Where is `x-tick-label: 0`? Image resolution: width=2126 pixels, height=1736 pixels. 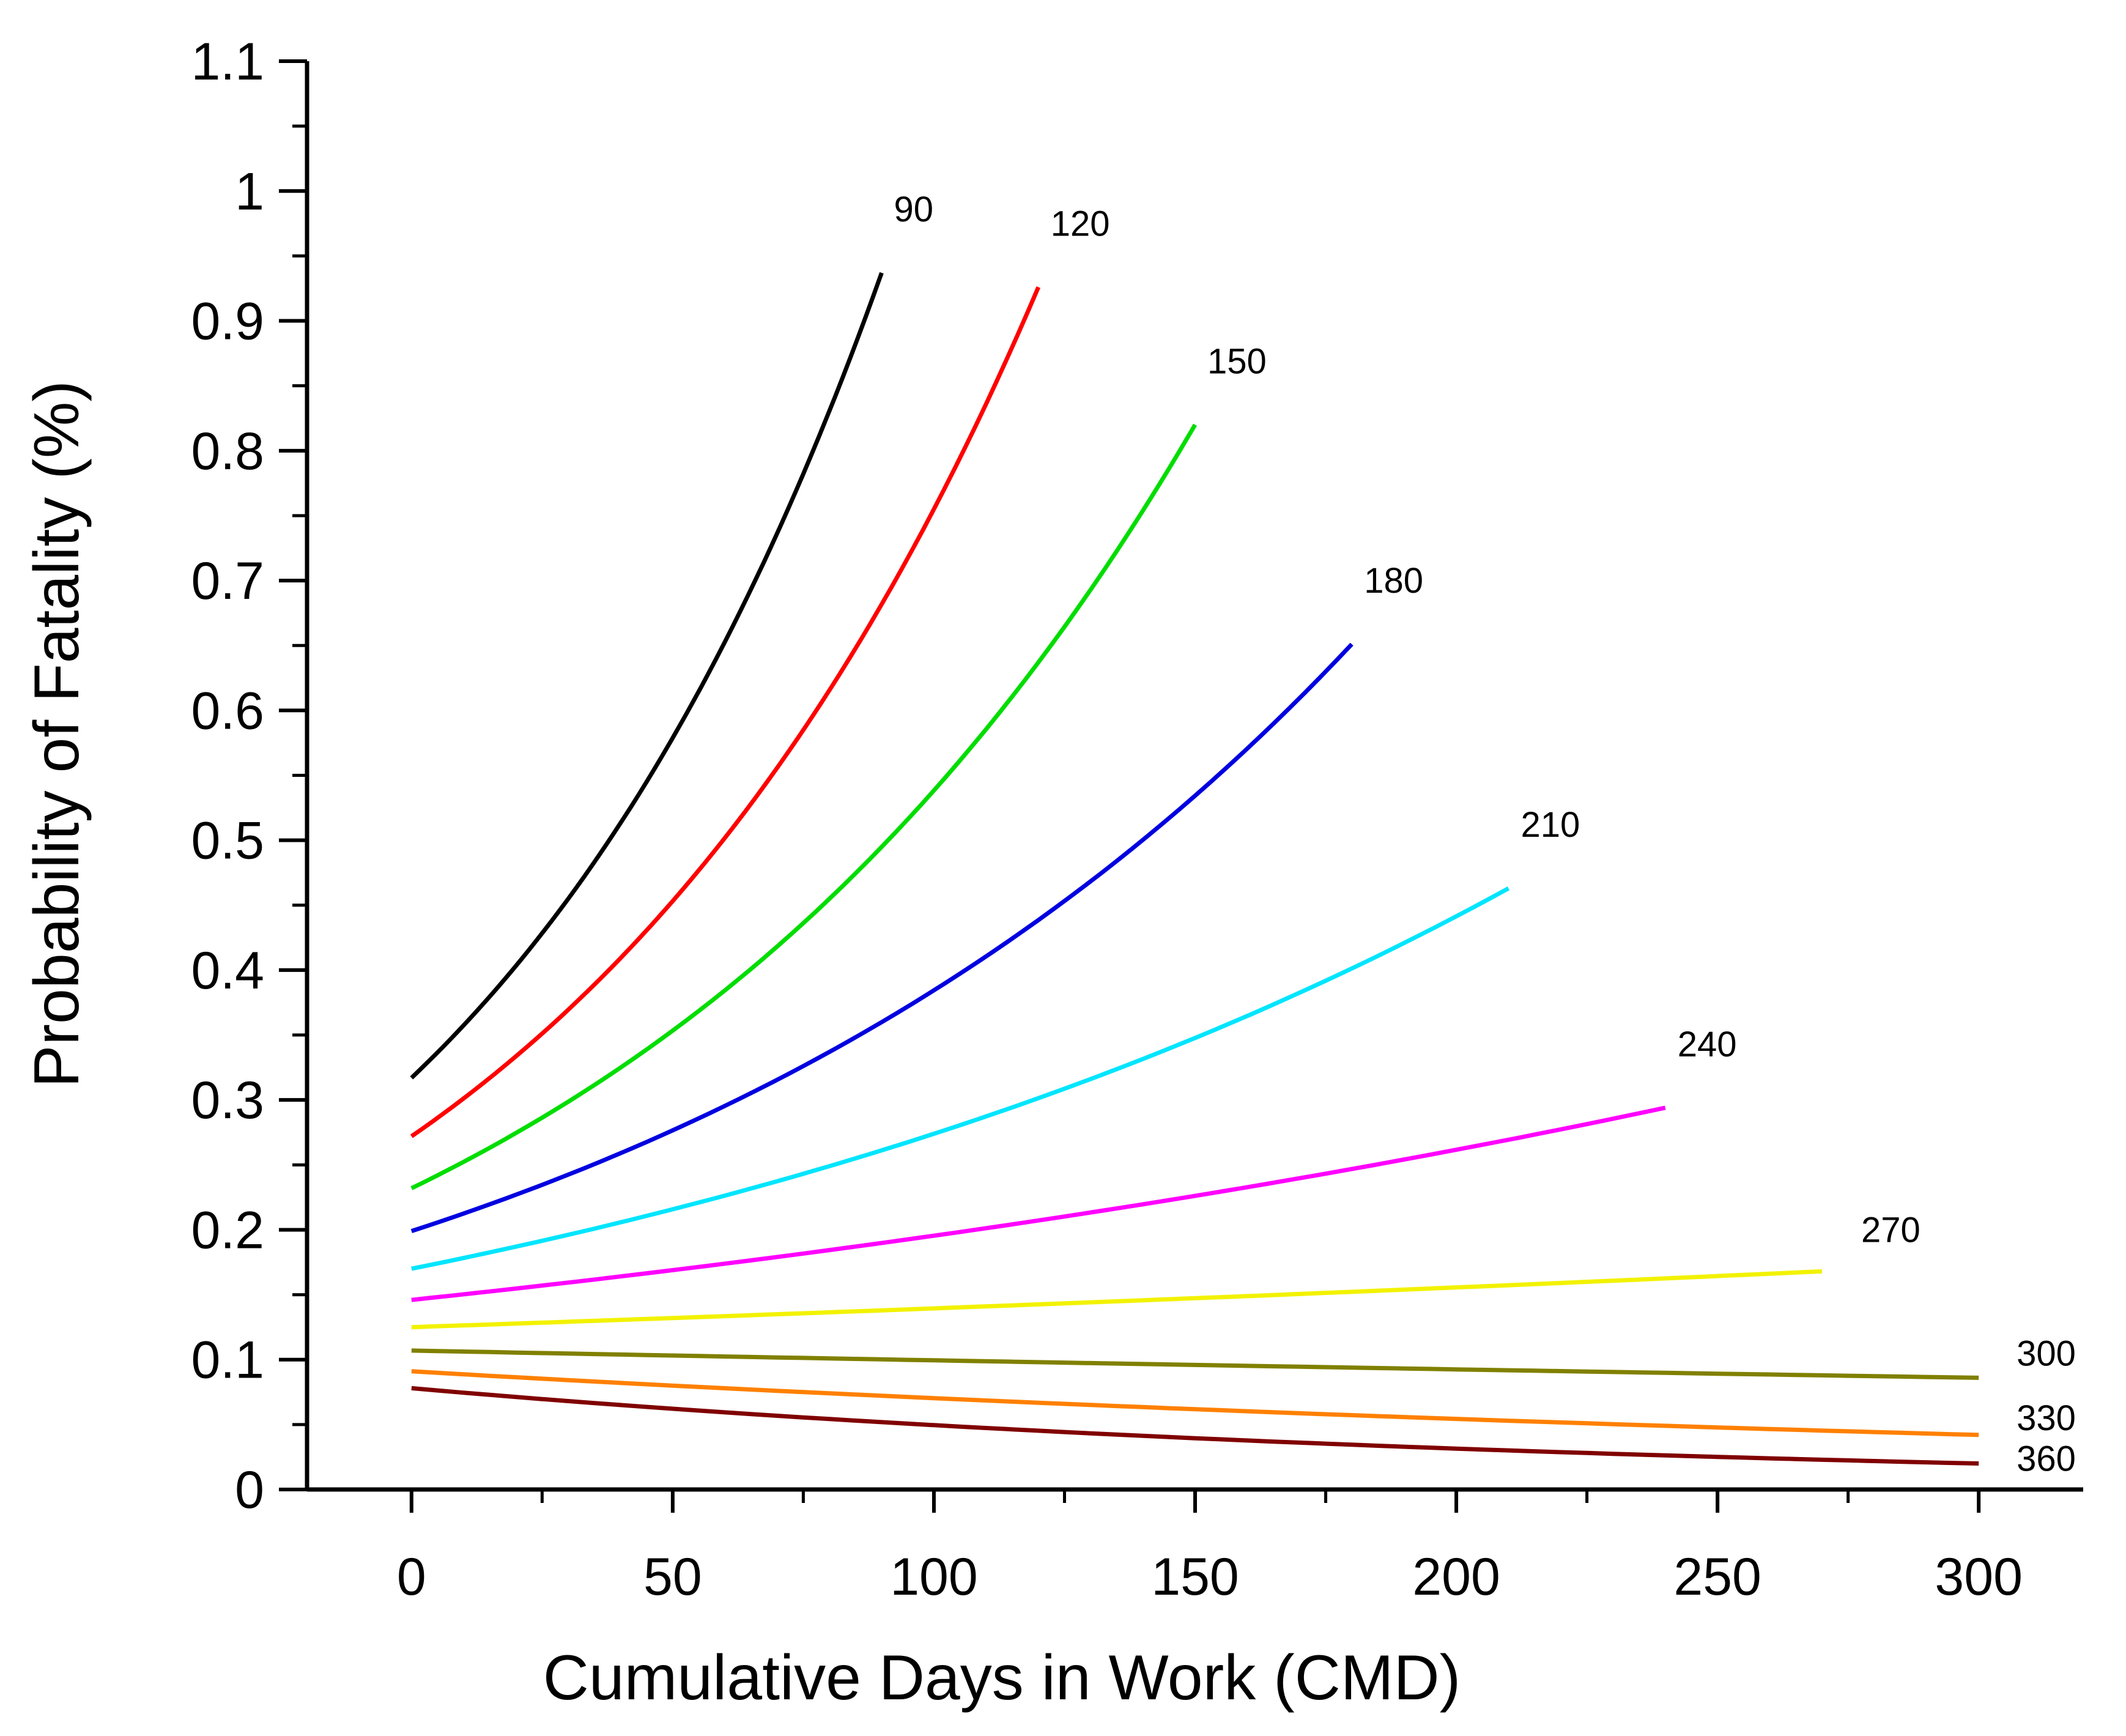 x-tick-label: 0 is located at coordinates (412, 1577).